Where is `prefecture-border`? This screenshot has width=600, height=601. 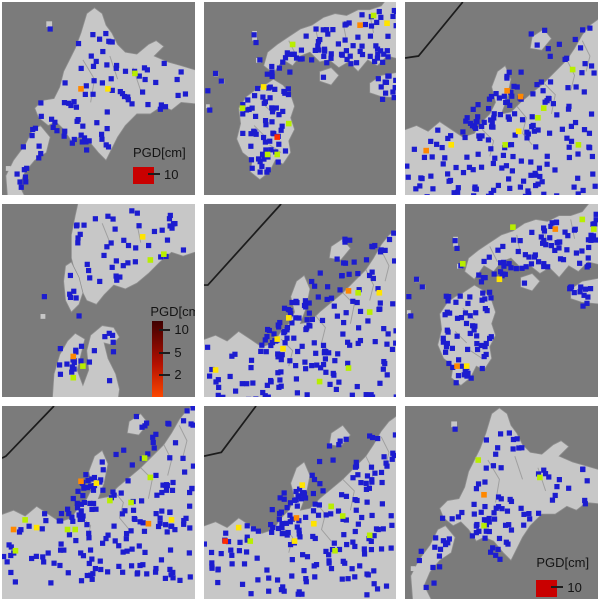 prefecture-border is located at coordinates (323, 522).